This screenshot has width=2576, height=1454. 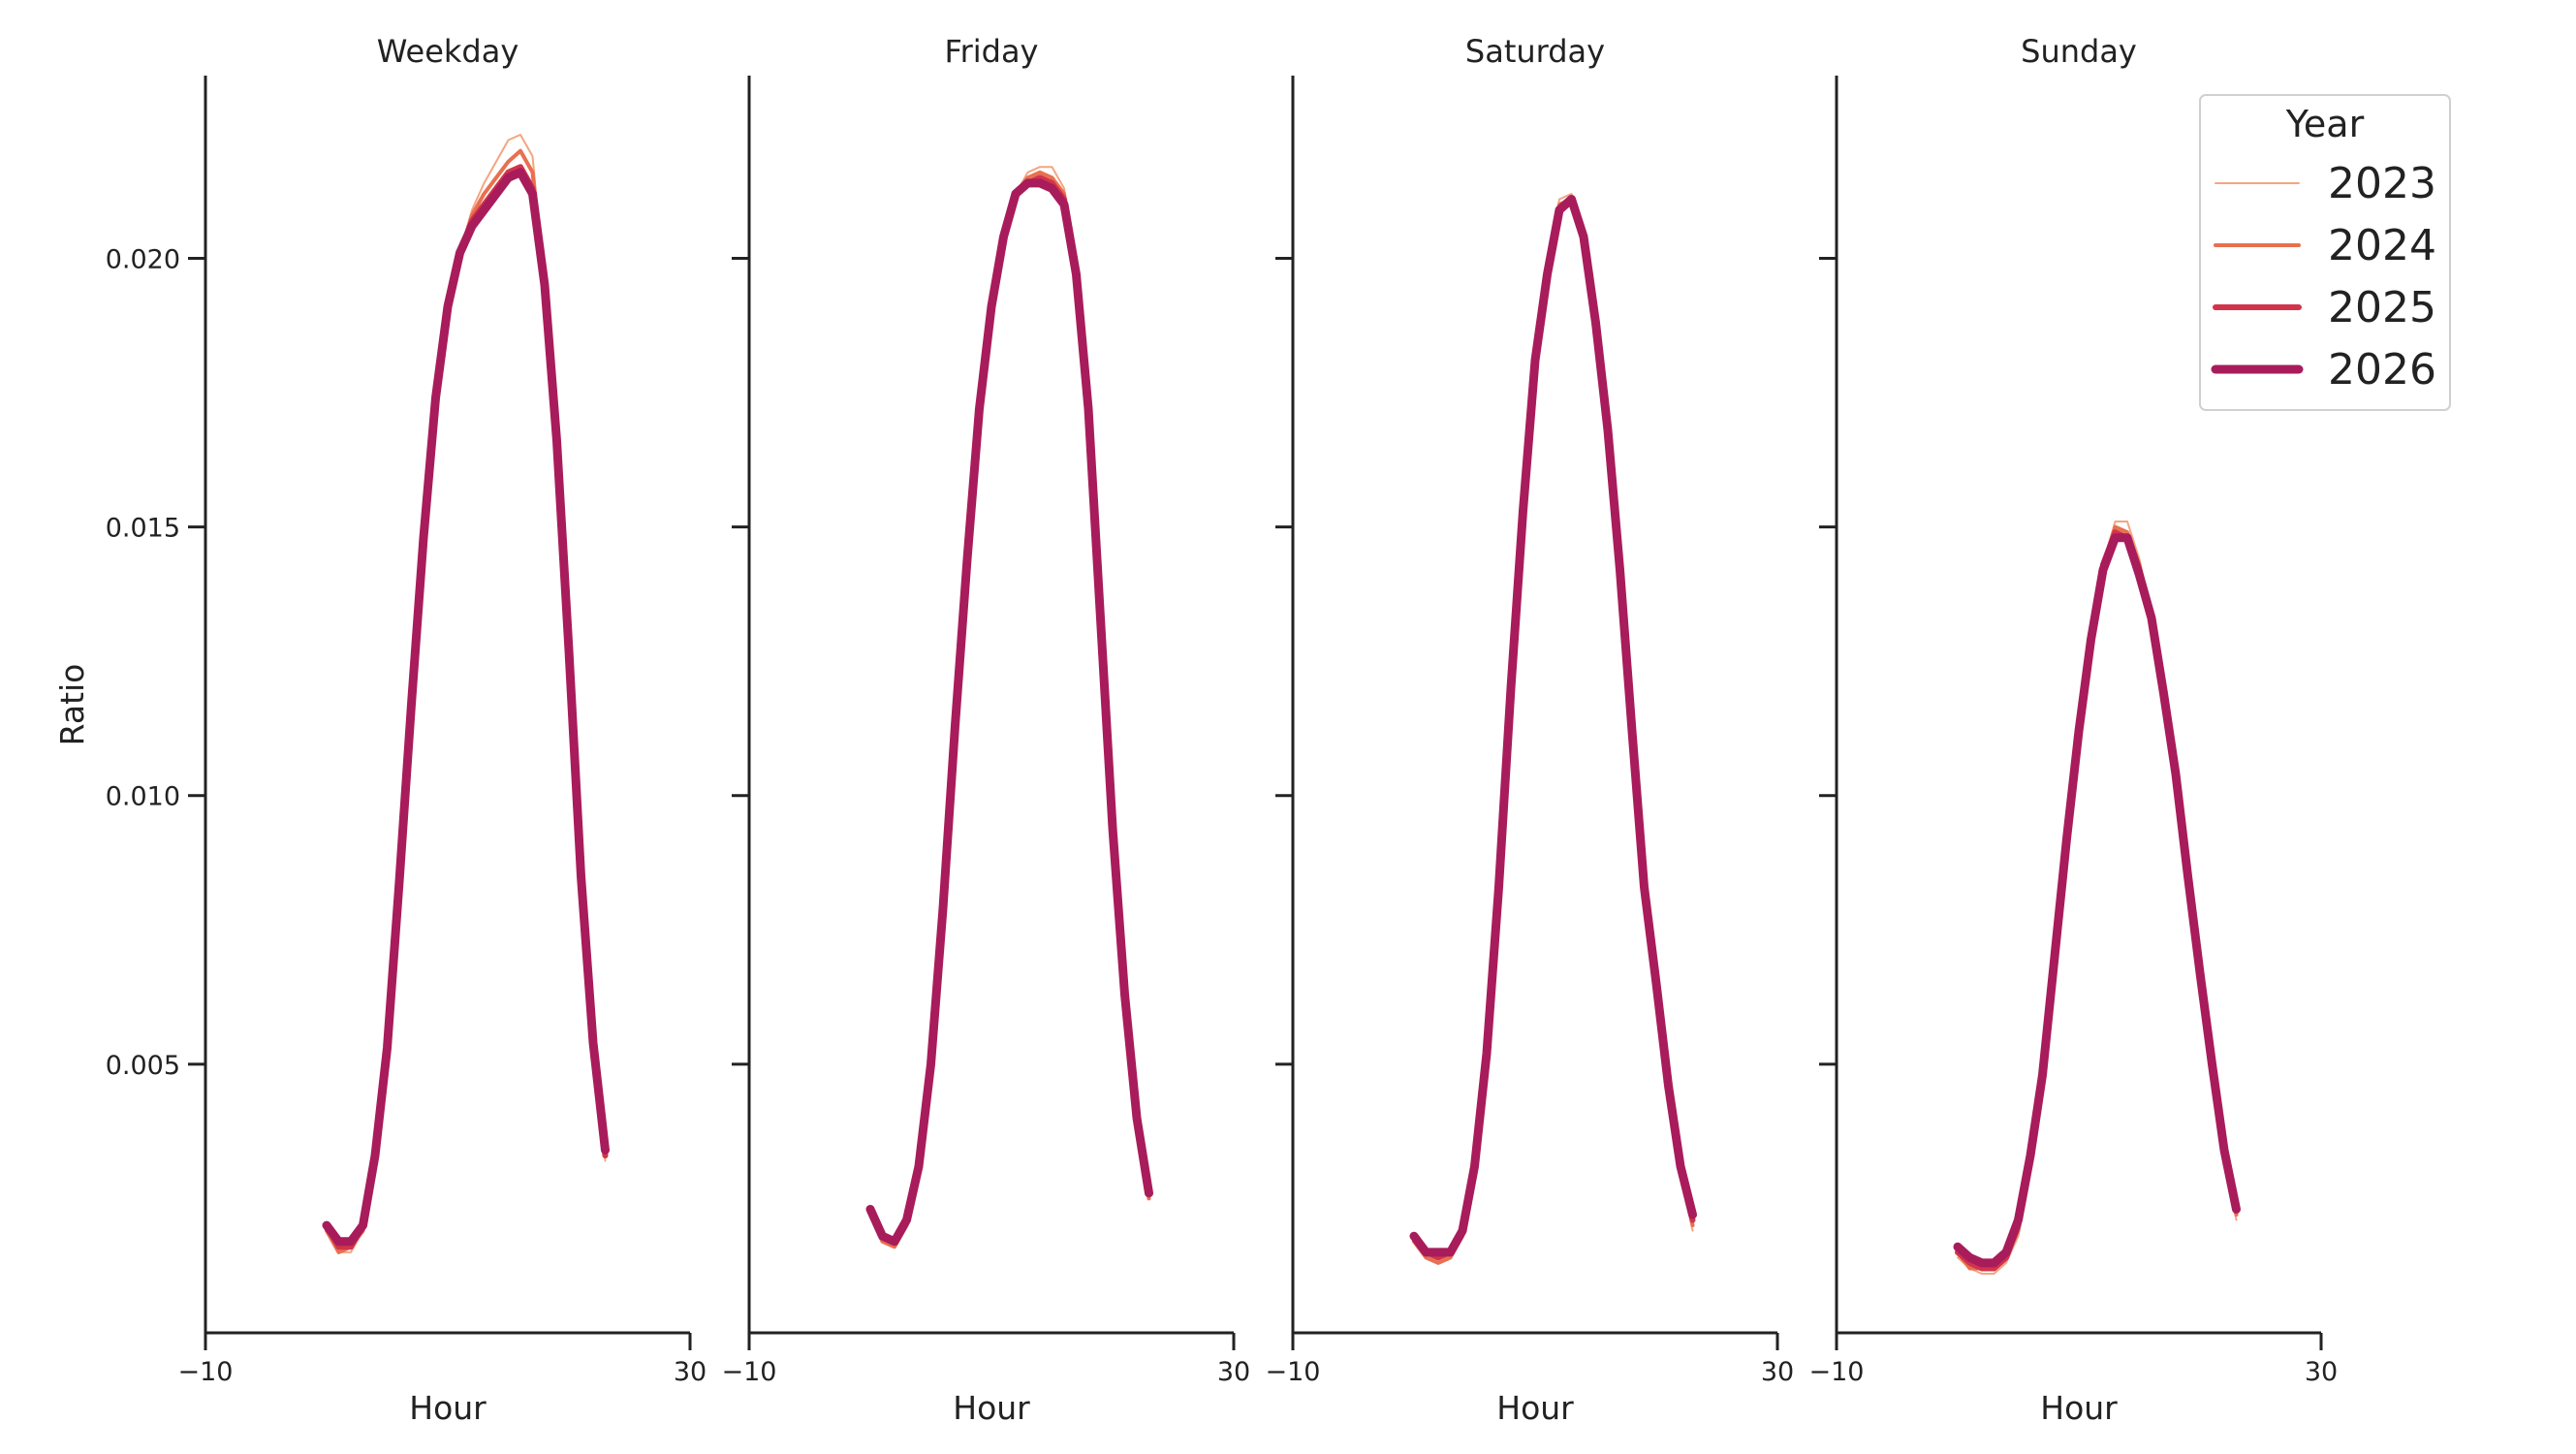 I want to click on series-line-weekday-2023, so click(x=466, y=693).